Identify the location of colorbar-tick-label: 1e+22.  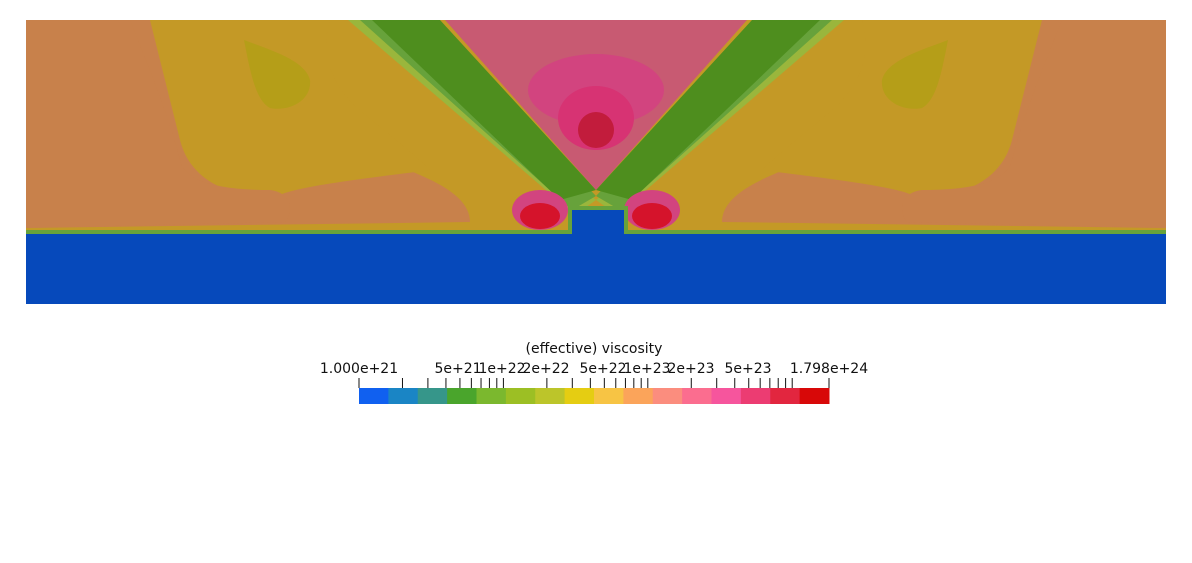
(501, 369).